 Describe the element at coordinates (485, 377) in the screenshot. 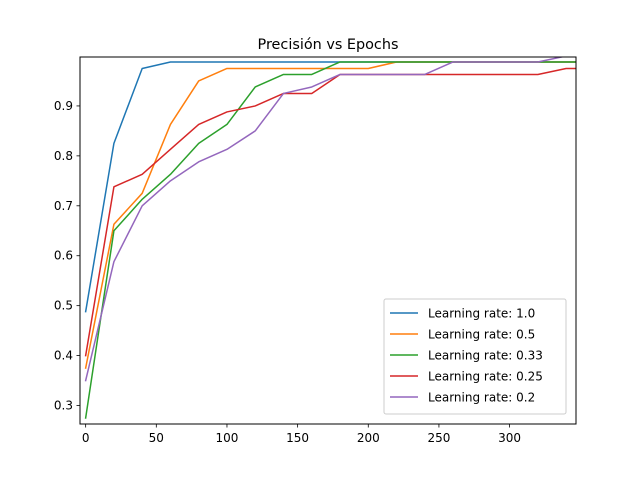

I see `legend-label: Learning rate: 0.25` at that location.